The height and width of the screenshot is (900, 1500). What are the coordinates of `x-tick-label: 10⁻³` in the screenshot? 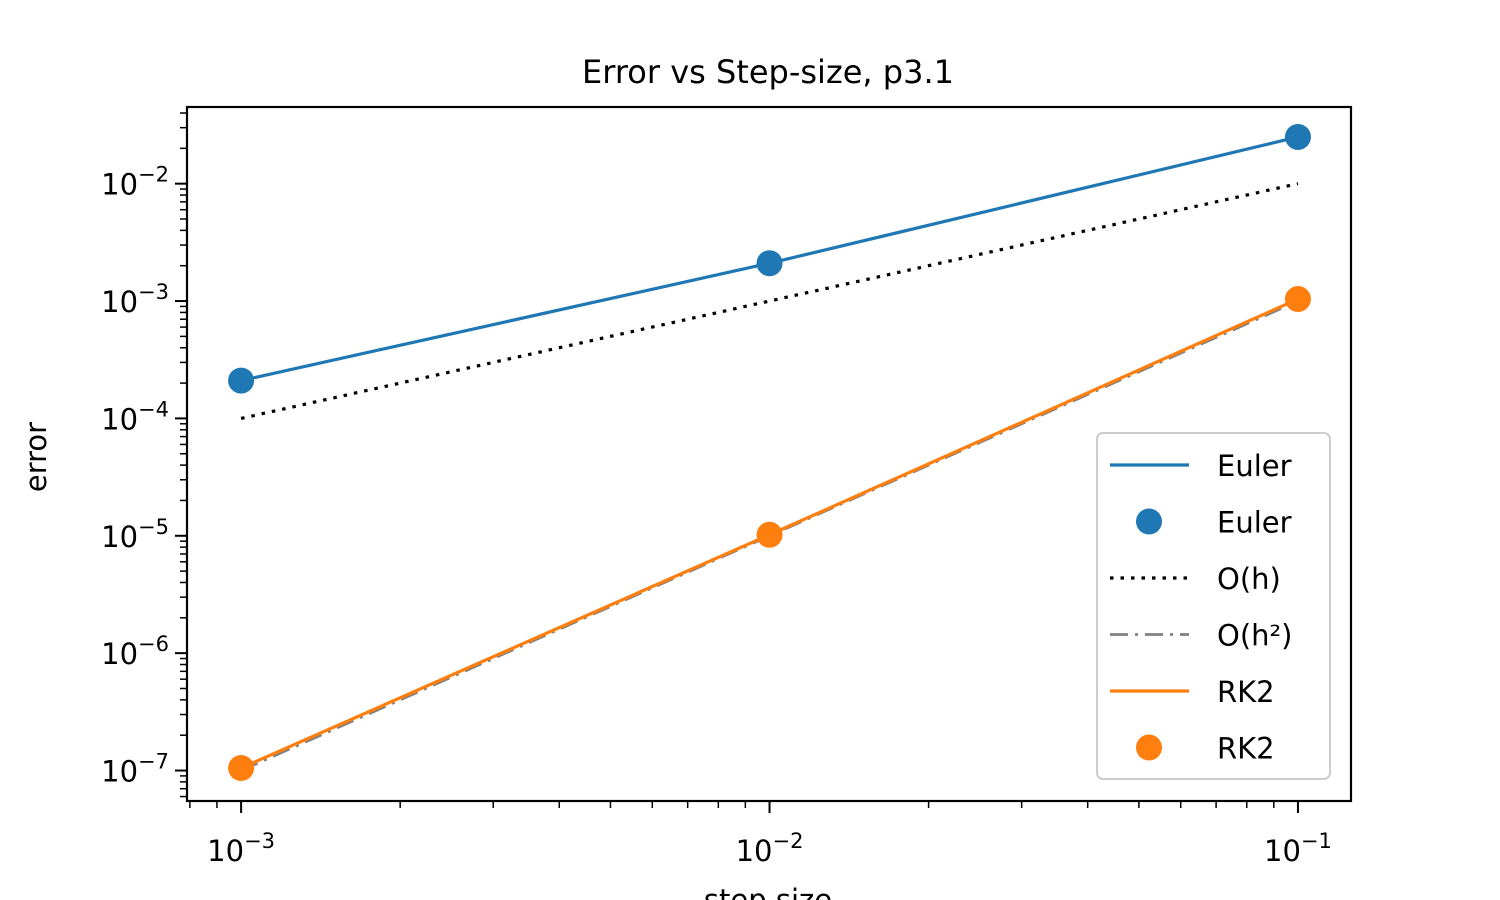 It's located at (241, 848).